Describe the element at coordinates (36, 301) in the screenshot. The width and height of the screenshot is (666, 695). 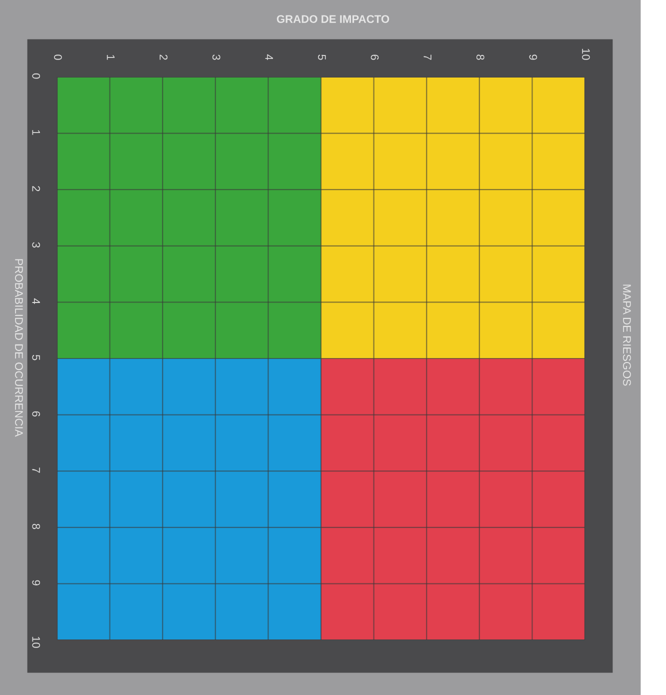
I see `y-tick-label: 4` at that location.